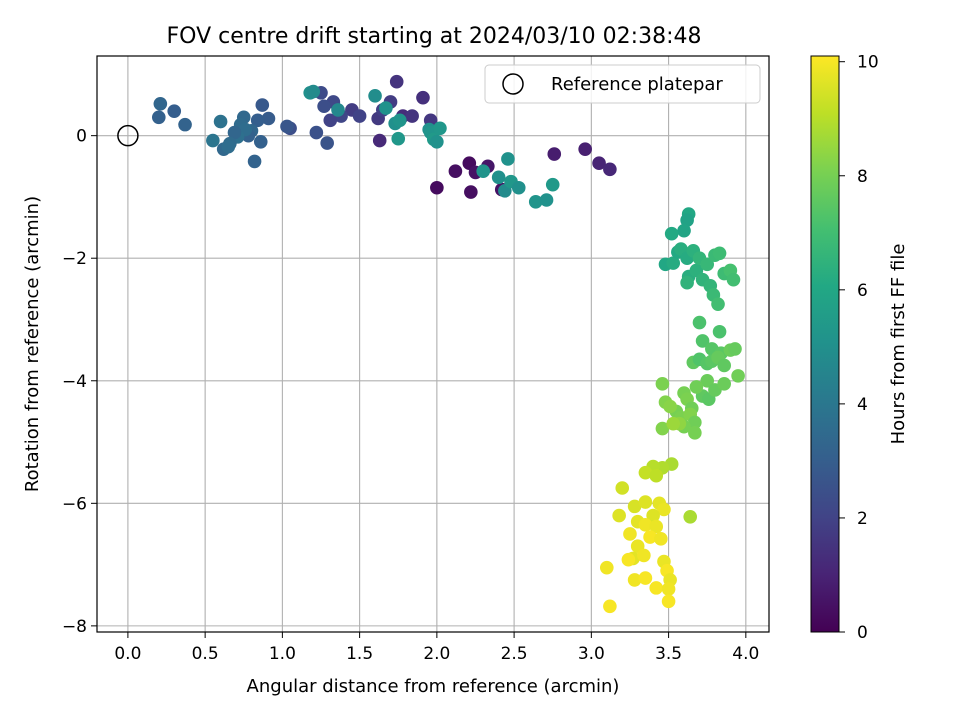 The width and height of the screenshot is (960, 720). What do you see at coordinates (668, 654) in the screenshot?
I see `x-tick-label: 3.5` at bounding box center [668, 654].